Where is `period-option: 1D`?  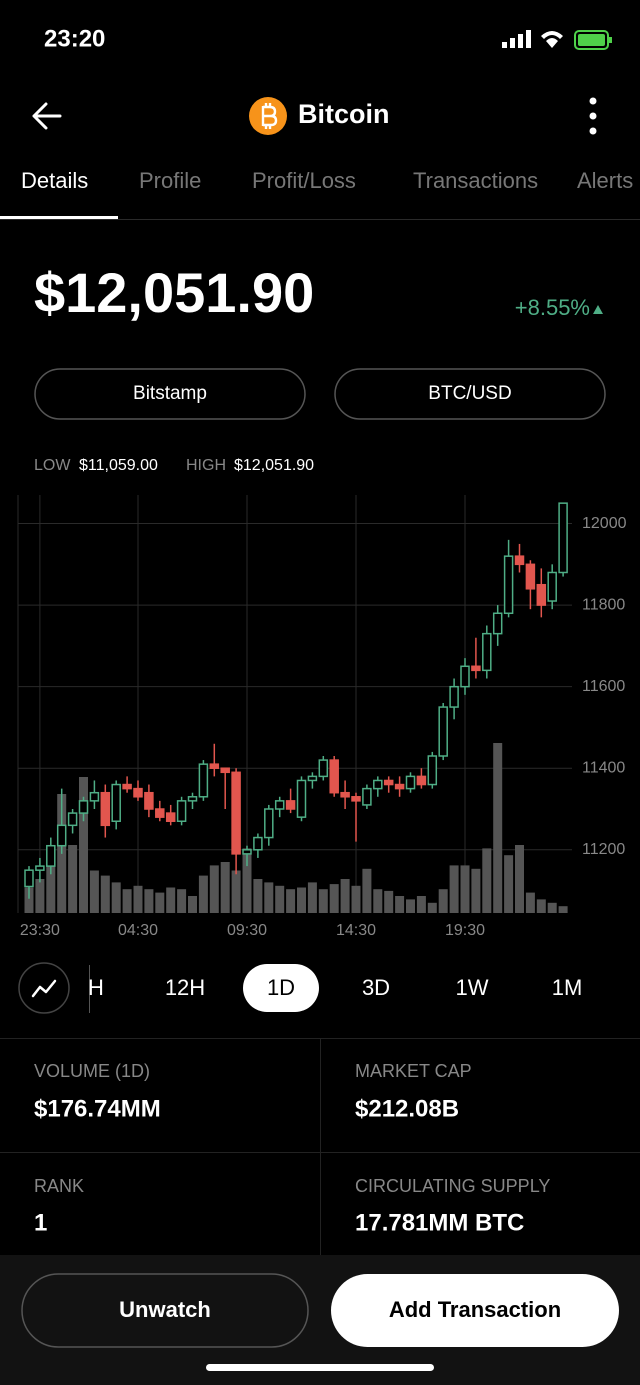
period-option: 1D is located at coordinates (281, 987).